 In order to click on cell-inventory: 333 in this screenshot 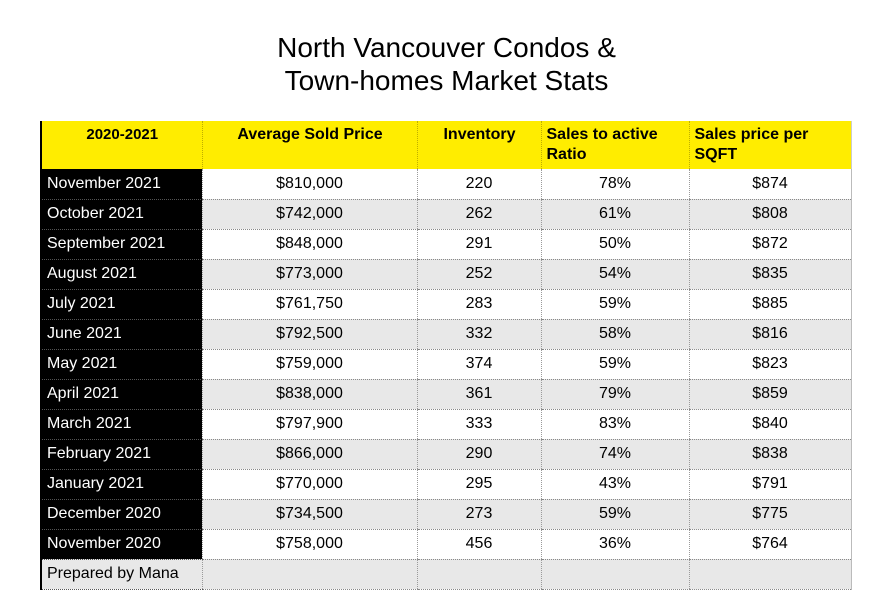, I will do `click(478, 424)`.